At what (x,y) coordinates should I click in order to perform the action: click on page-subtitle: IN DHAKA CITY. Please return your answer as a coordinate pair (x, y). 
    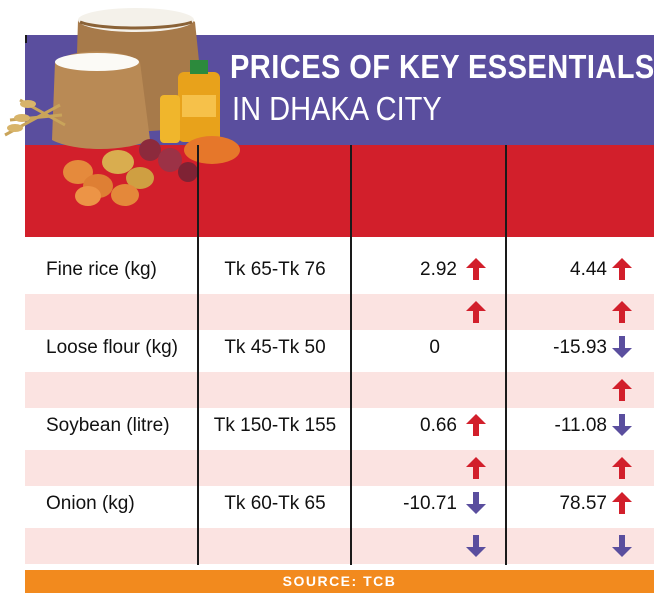
    Looking at the image, I should click on (337, 108).